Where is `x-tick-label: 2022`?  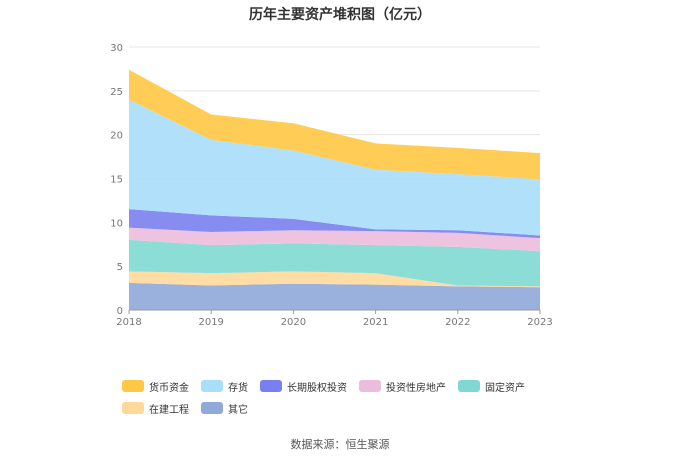
x-tick-label: 2022 is located at coordinates (457, 322).